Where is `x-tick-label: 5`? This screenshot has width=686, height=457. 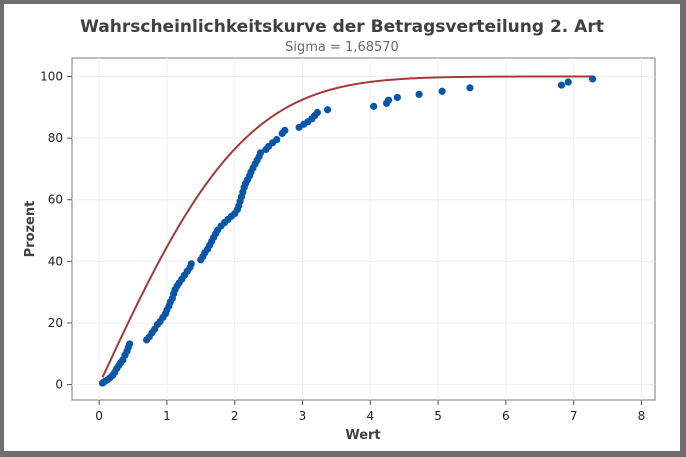 x-tick-label: 5 is located at coordinates (438, 416).